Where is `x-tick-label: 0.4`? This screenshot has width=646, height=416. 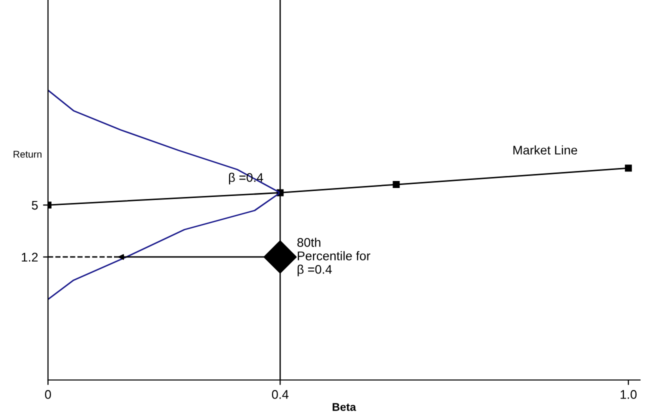 x-tick-label: 0.4 is located at coordinates (280, 394).